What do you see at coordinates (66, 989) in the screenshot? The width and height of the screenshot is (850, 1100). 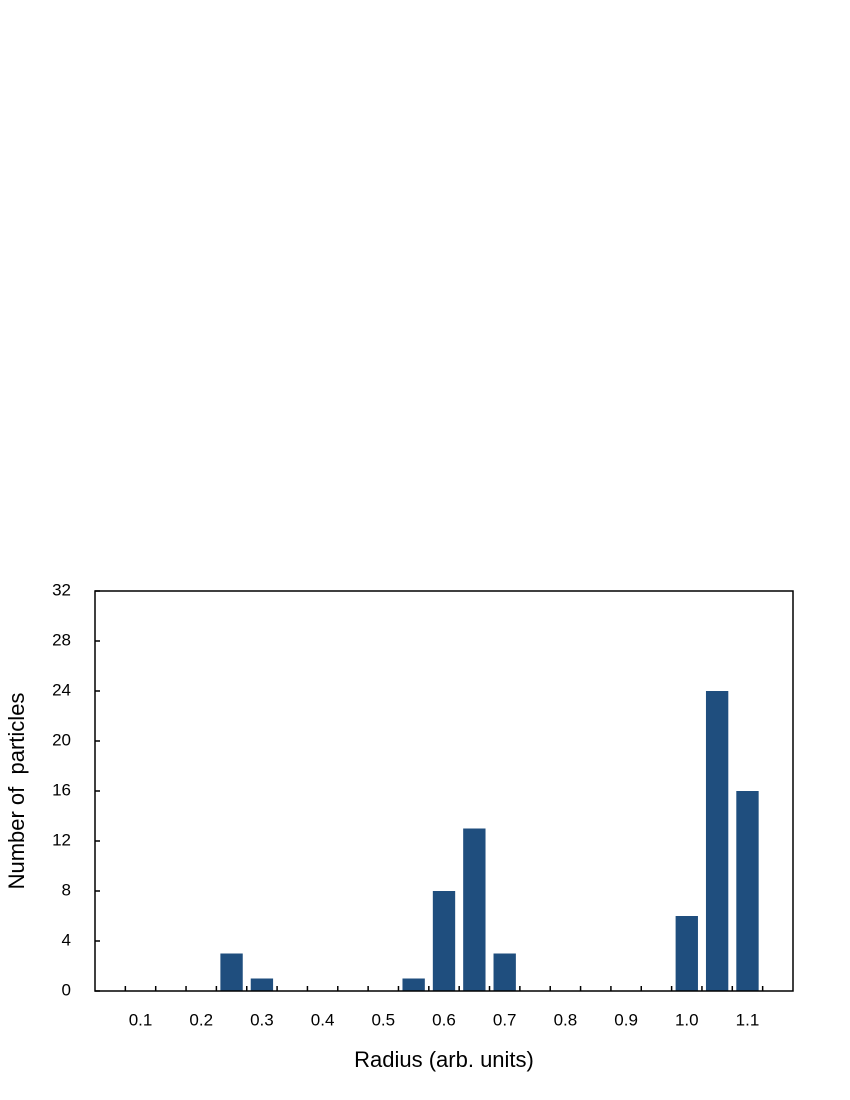 I see `y-tick-label: 0` at bounding box center [66, 989].